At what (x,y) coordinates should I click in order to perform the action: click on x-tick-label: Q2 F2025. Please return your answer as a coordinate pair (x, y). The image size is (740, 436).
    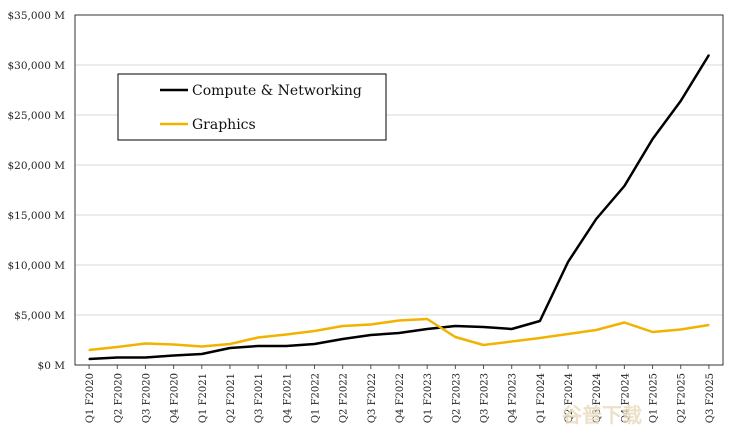
    Looking at the image, I should click on (682, 398).